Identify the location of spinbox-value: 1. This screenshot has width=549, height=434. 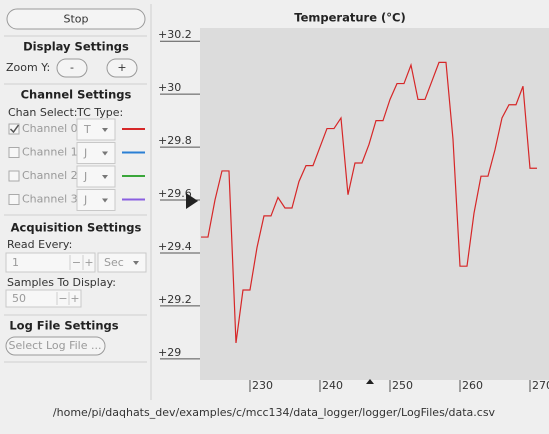
(15, 262).